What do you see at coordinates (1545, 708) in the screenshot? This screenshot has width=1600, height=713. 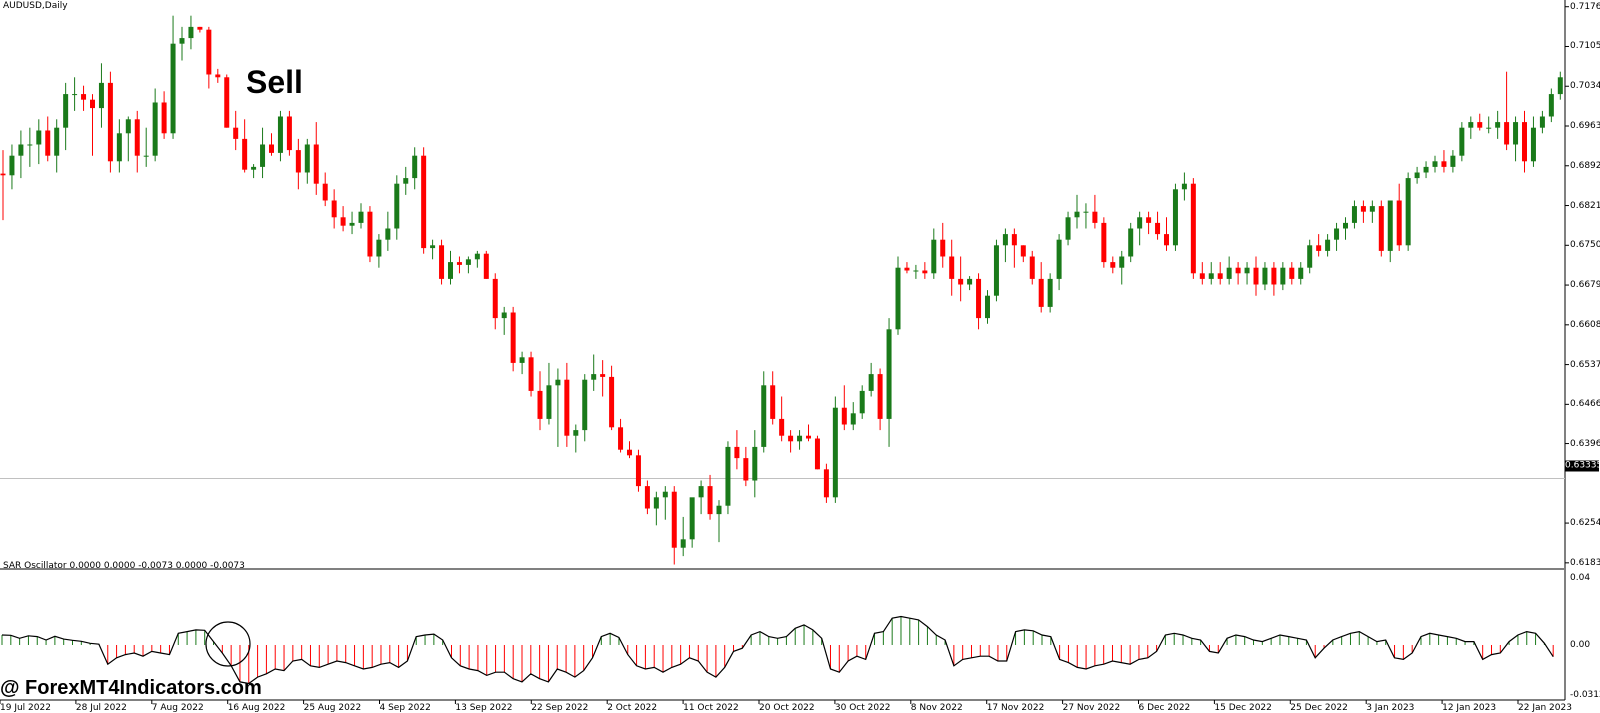 I see `date-tick-label: 22 Jan 2023` at bounding box center [1545, 708].